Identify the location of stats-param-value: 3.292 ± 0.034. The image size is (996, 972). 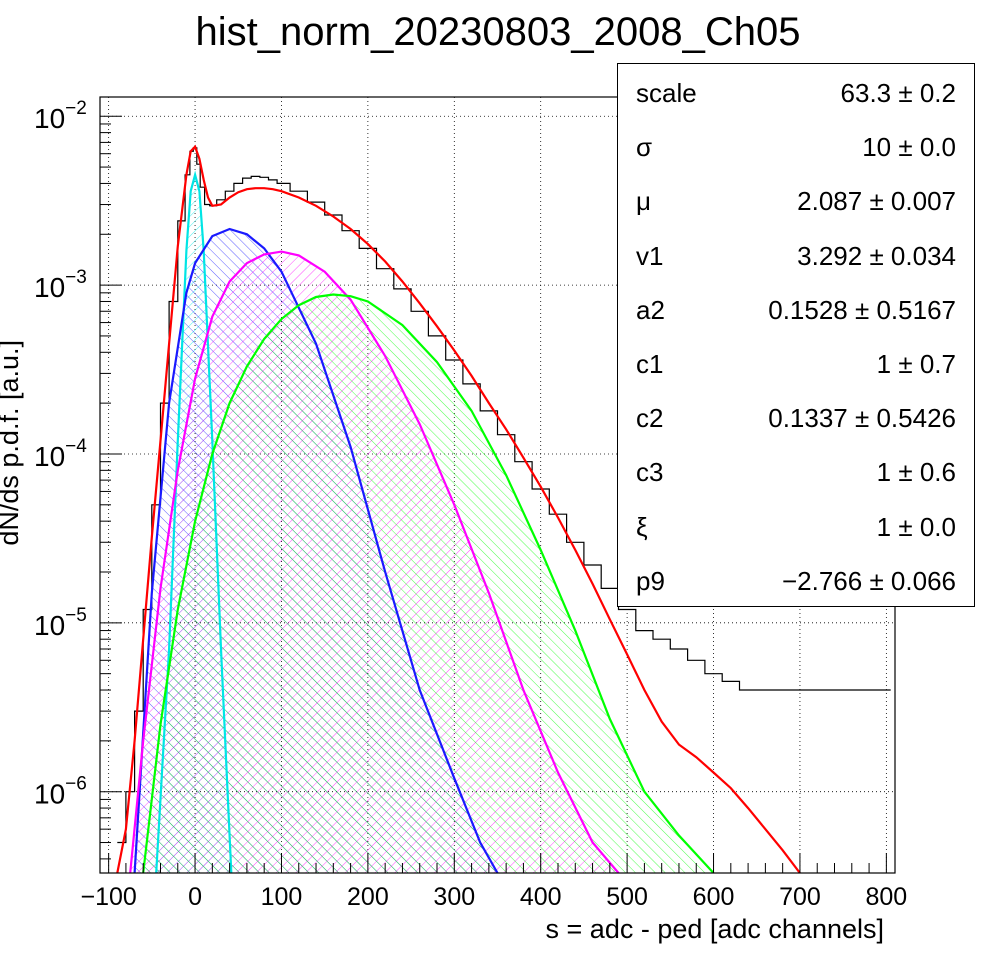
(876, 255).